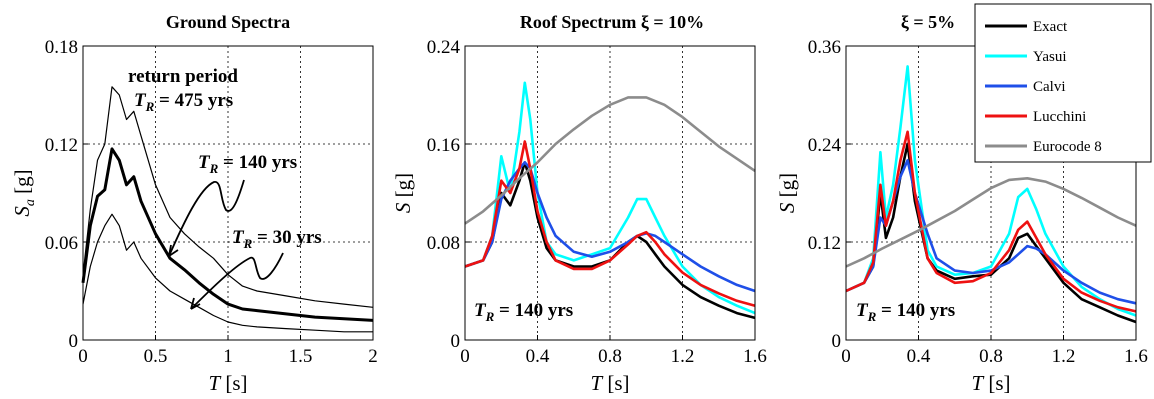 Image resolution: width=1154 pixels, height=399 pixels. I want to click on legend-yasui-label: Yasui, so click(1050, 57).